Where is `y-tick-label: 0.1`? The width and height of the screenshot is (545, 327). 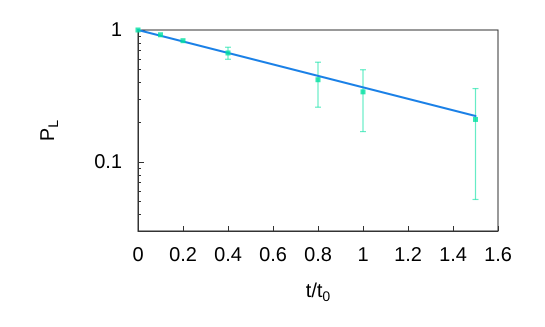 y-tick-label: 0.1 is located at coordinates (108, 161).